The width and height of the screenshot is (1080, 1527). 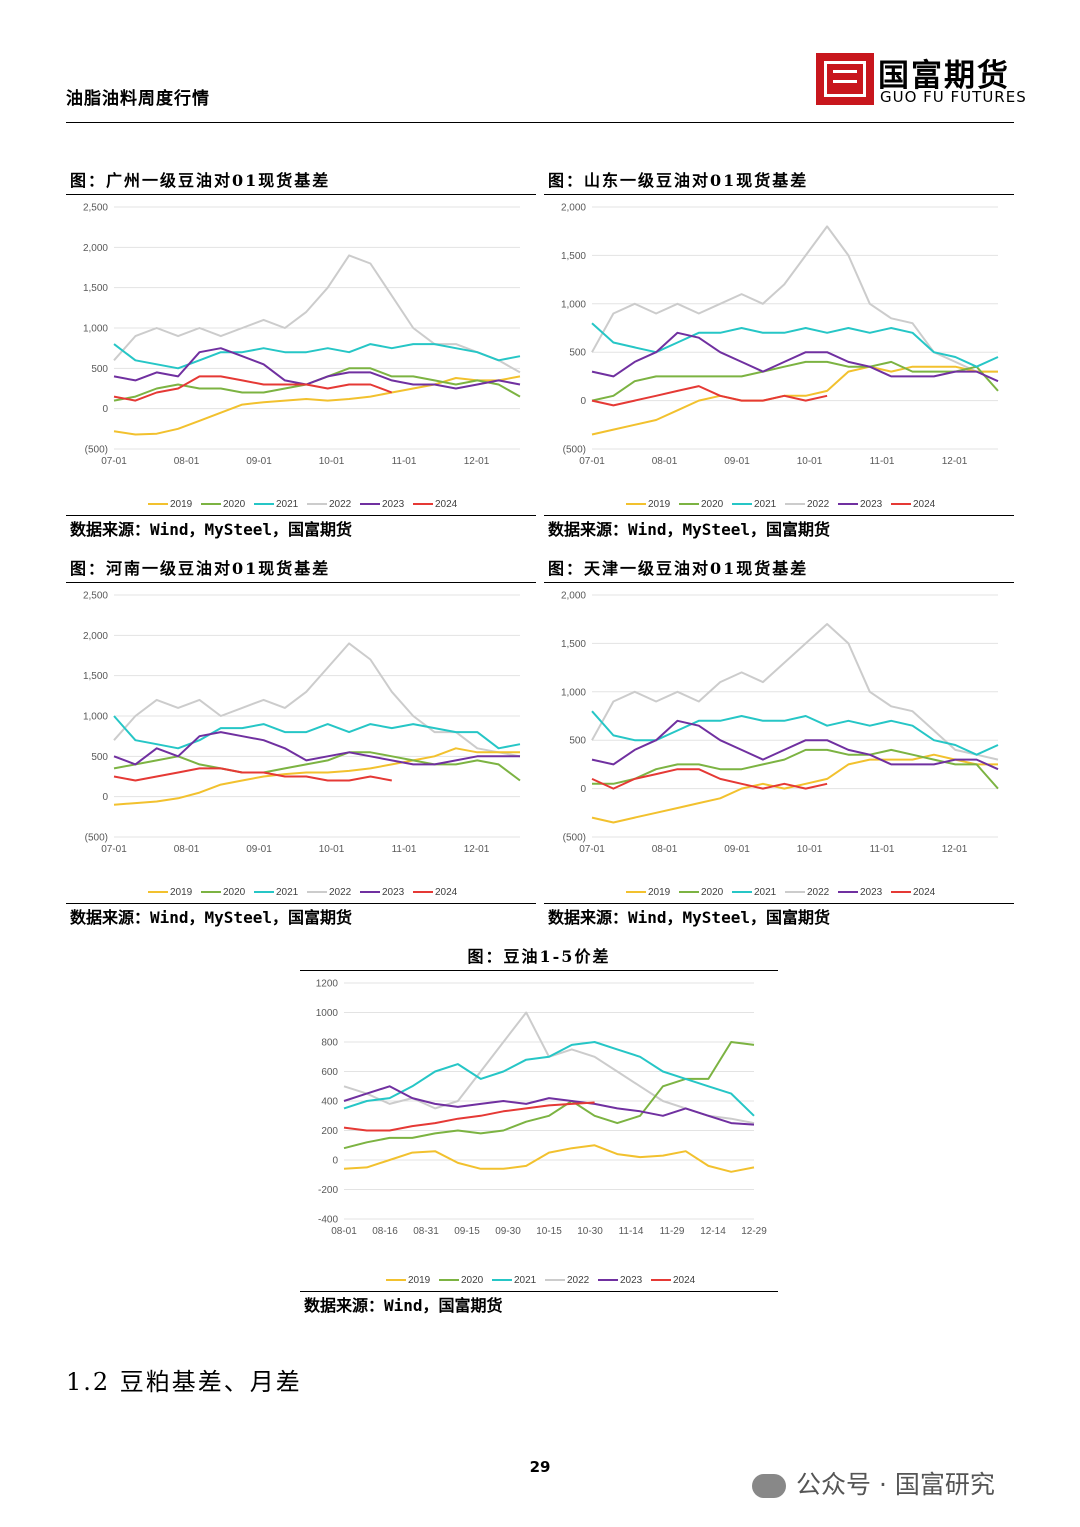 What do you see at coordinates (329, 1102) in the screenshot?
I see `y-tick-label: 400` at bounding box center [329, 1102].